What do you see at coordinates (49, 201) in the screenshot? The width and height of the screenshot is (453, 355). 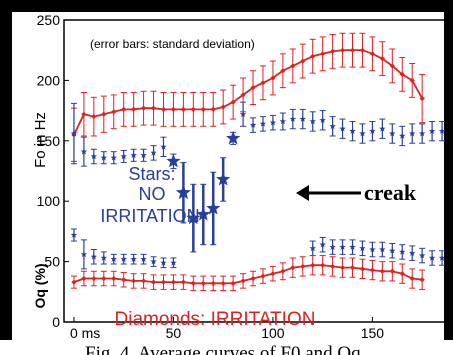 I see `y-tick-label: 100` at bounding box center [49, 201].